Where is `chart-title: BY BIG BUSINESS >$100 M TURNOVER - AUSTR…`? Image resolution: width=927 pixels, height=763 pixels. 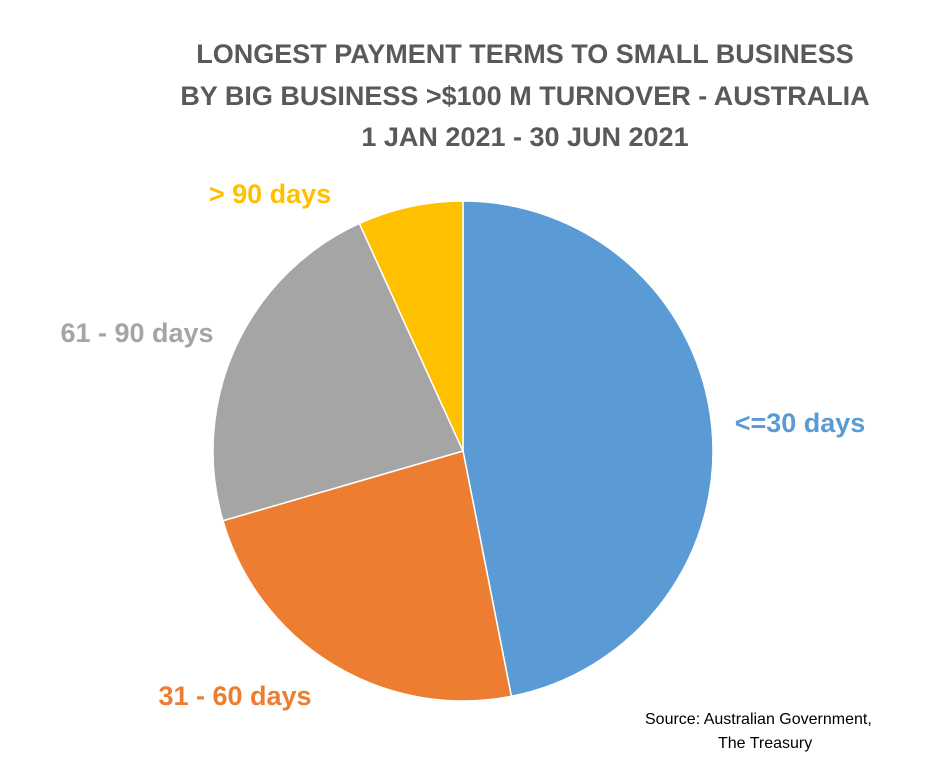 chart-title: BY BIG BUSINESS >$100 M TURNOVER - AUSTR… is located at coordinates (524, 96).